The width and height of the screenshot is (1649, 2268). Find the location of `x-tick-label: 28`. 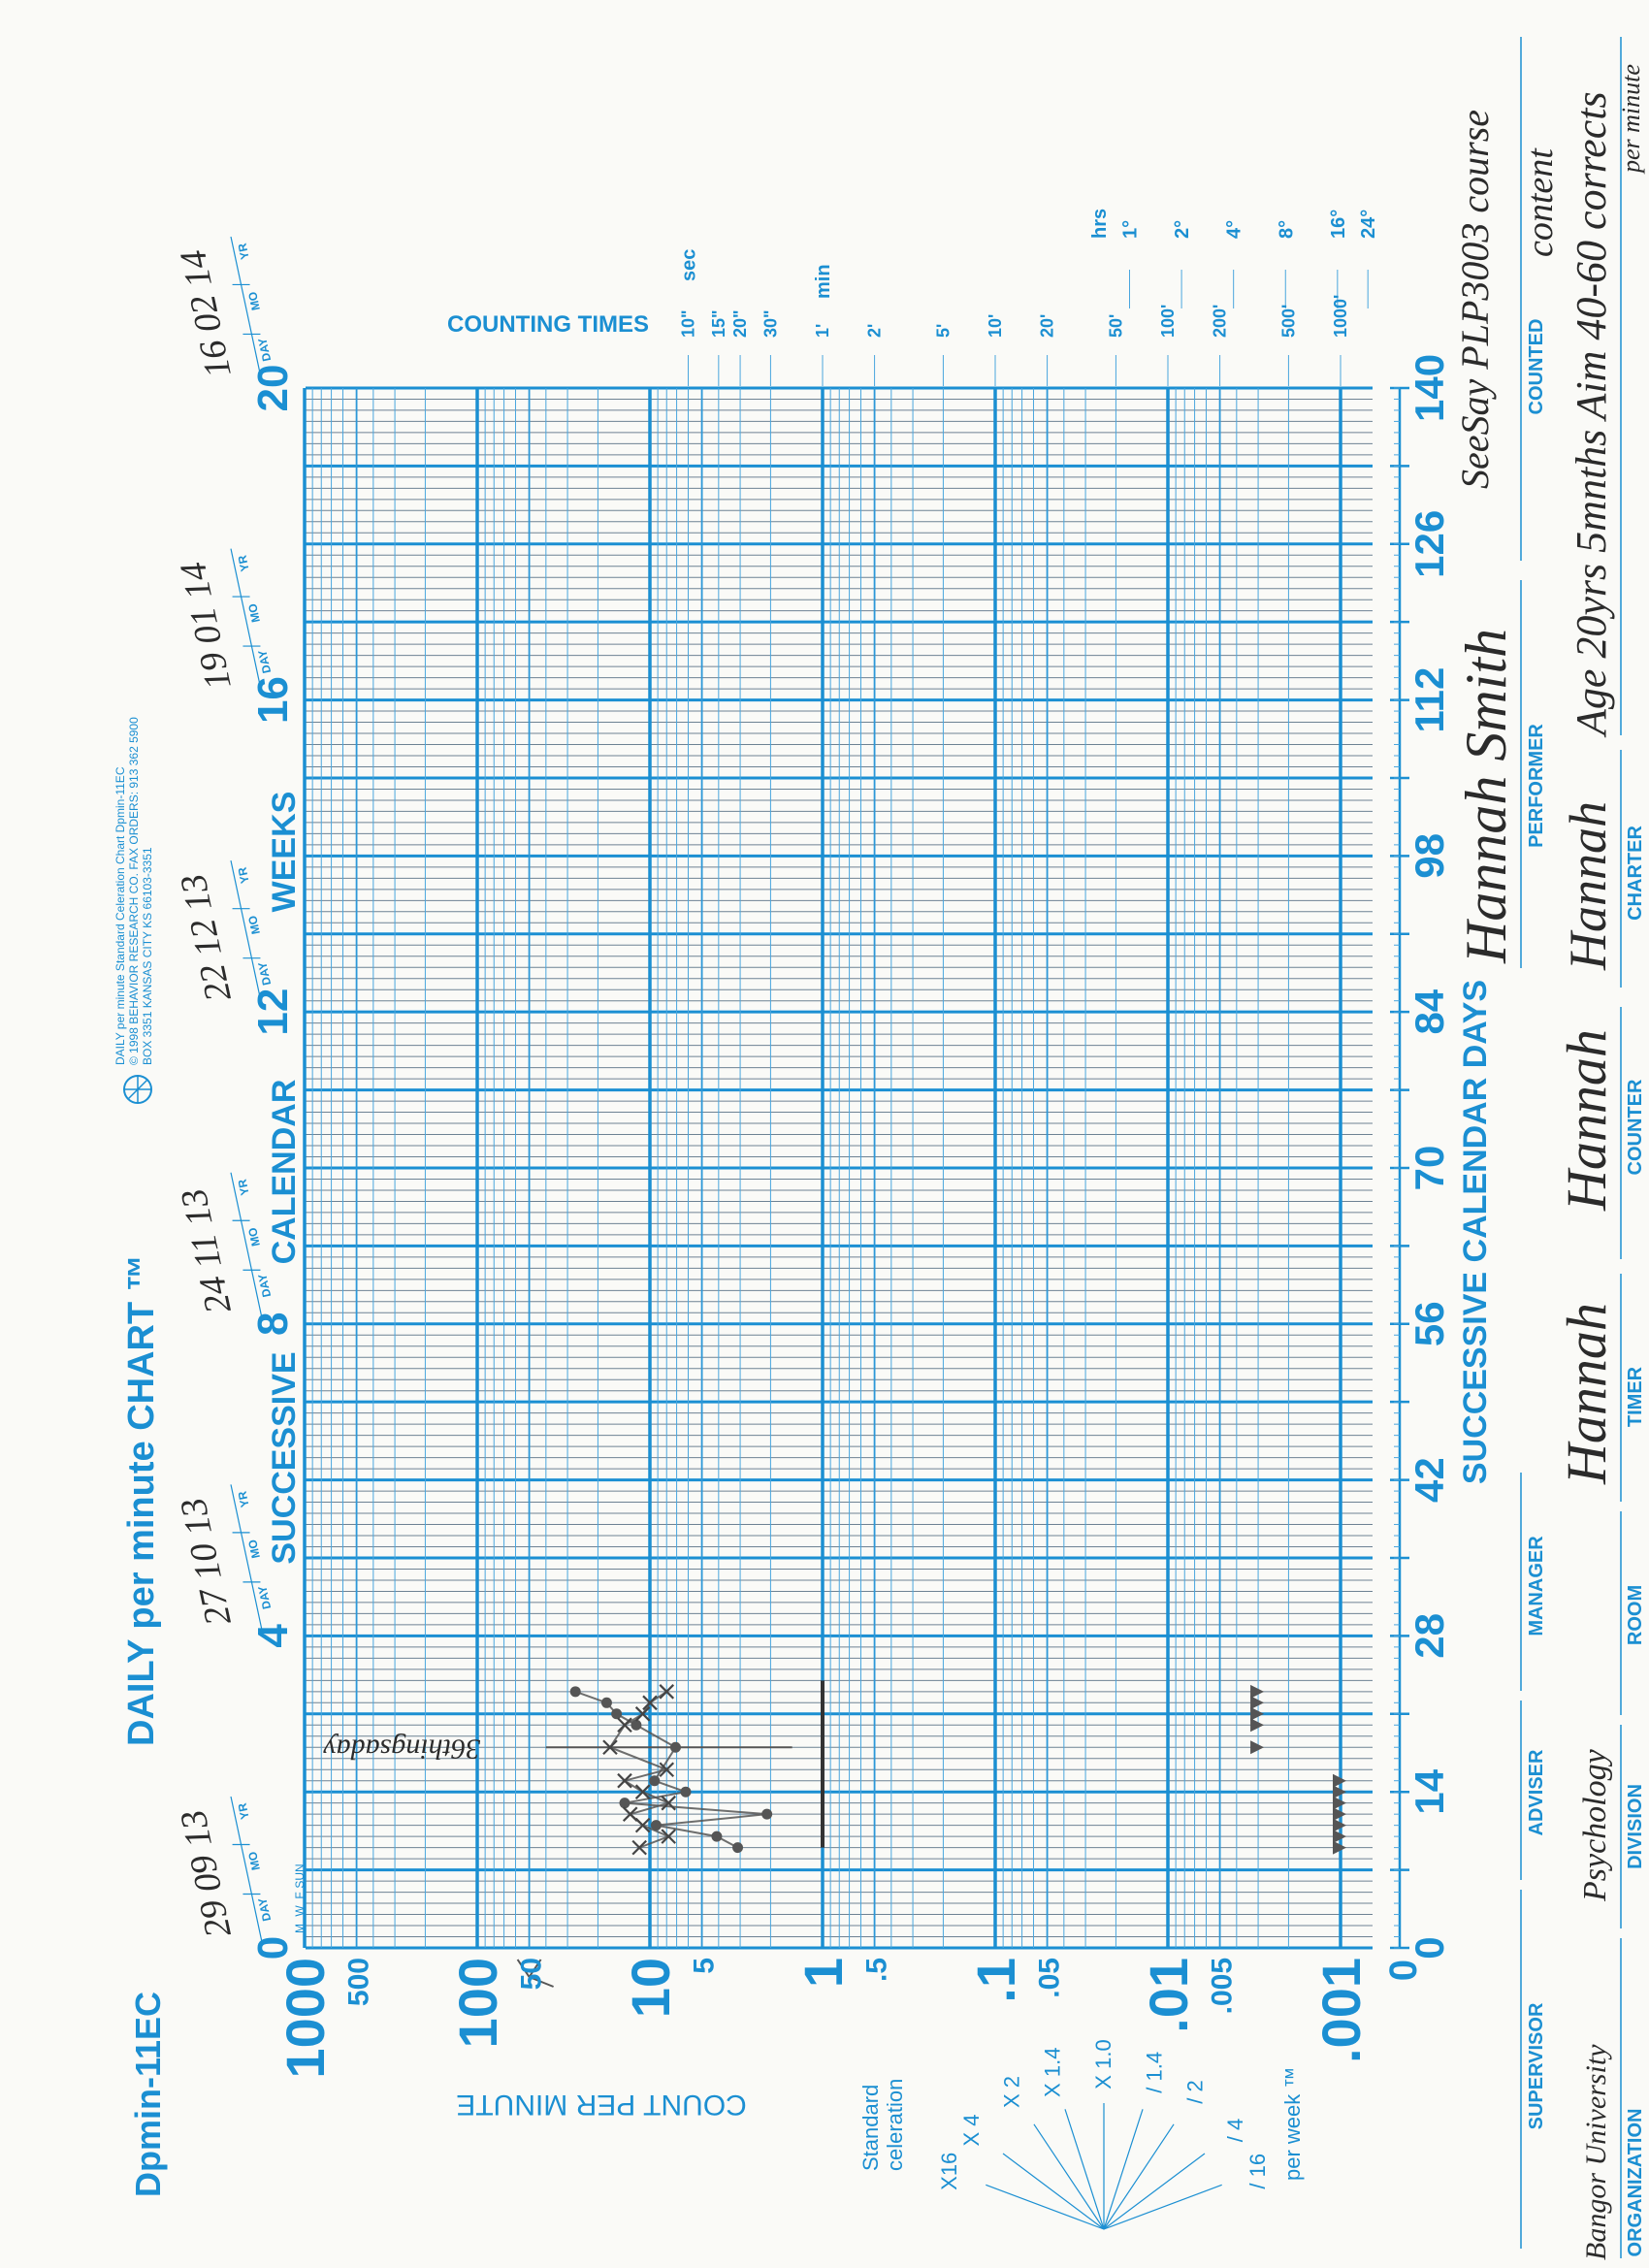

x-tick-label: 28 is located at coordinates (1429, 1636).